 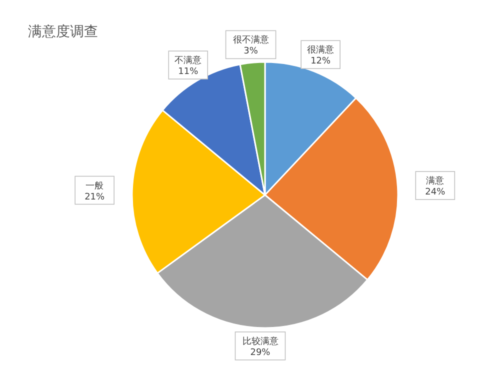 I want to click on title: 满意度调查, so click(x=63, y=32).